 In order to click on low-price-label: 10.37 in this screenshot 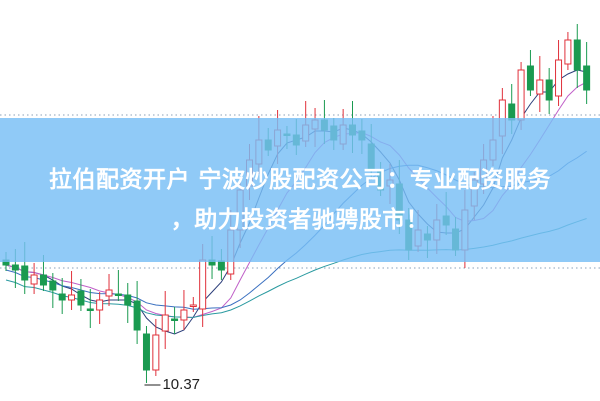, I will do `click(181, 384)`.